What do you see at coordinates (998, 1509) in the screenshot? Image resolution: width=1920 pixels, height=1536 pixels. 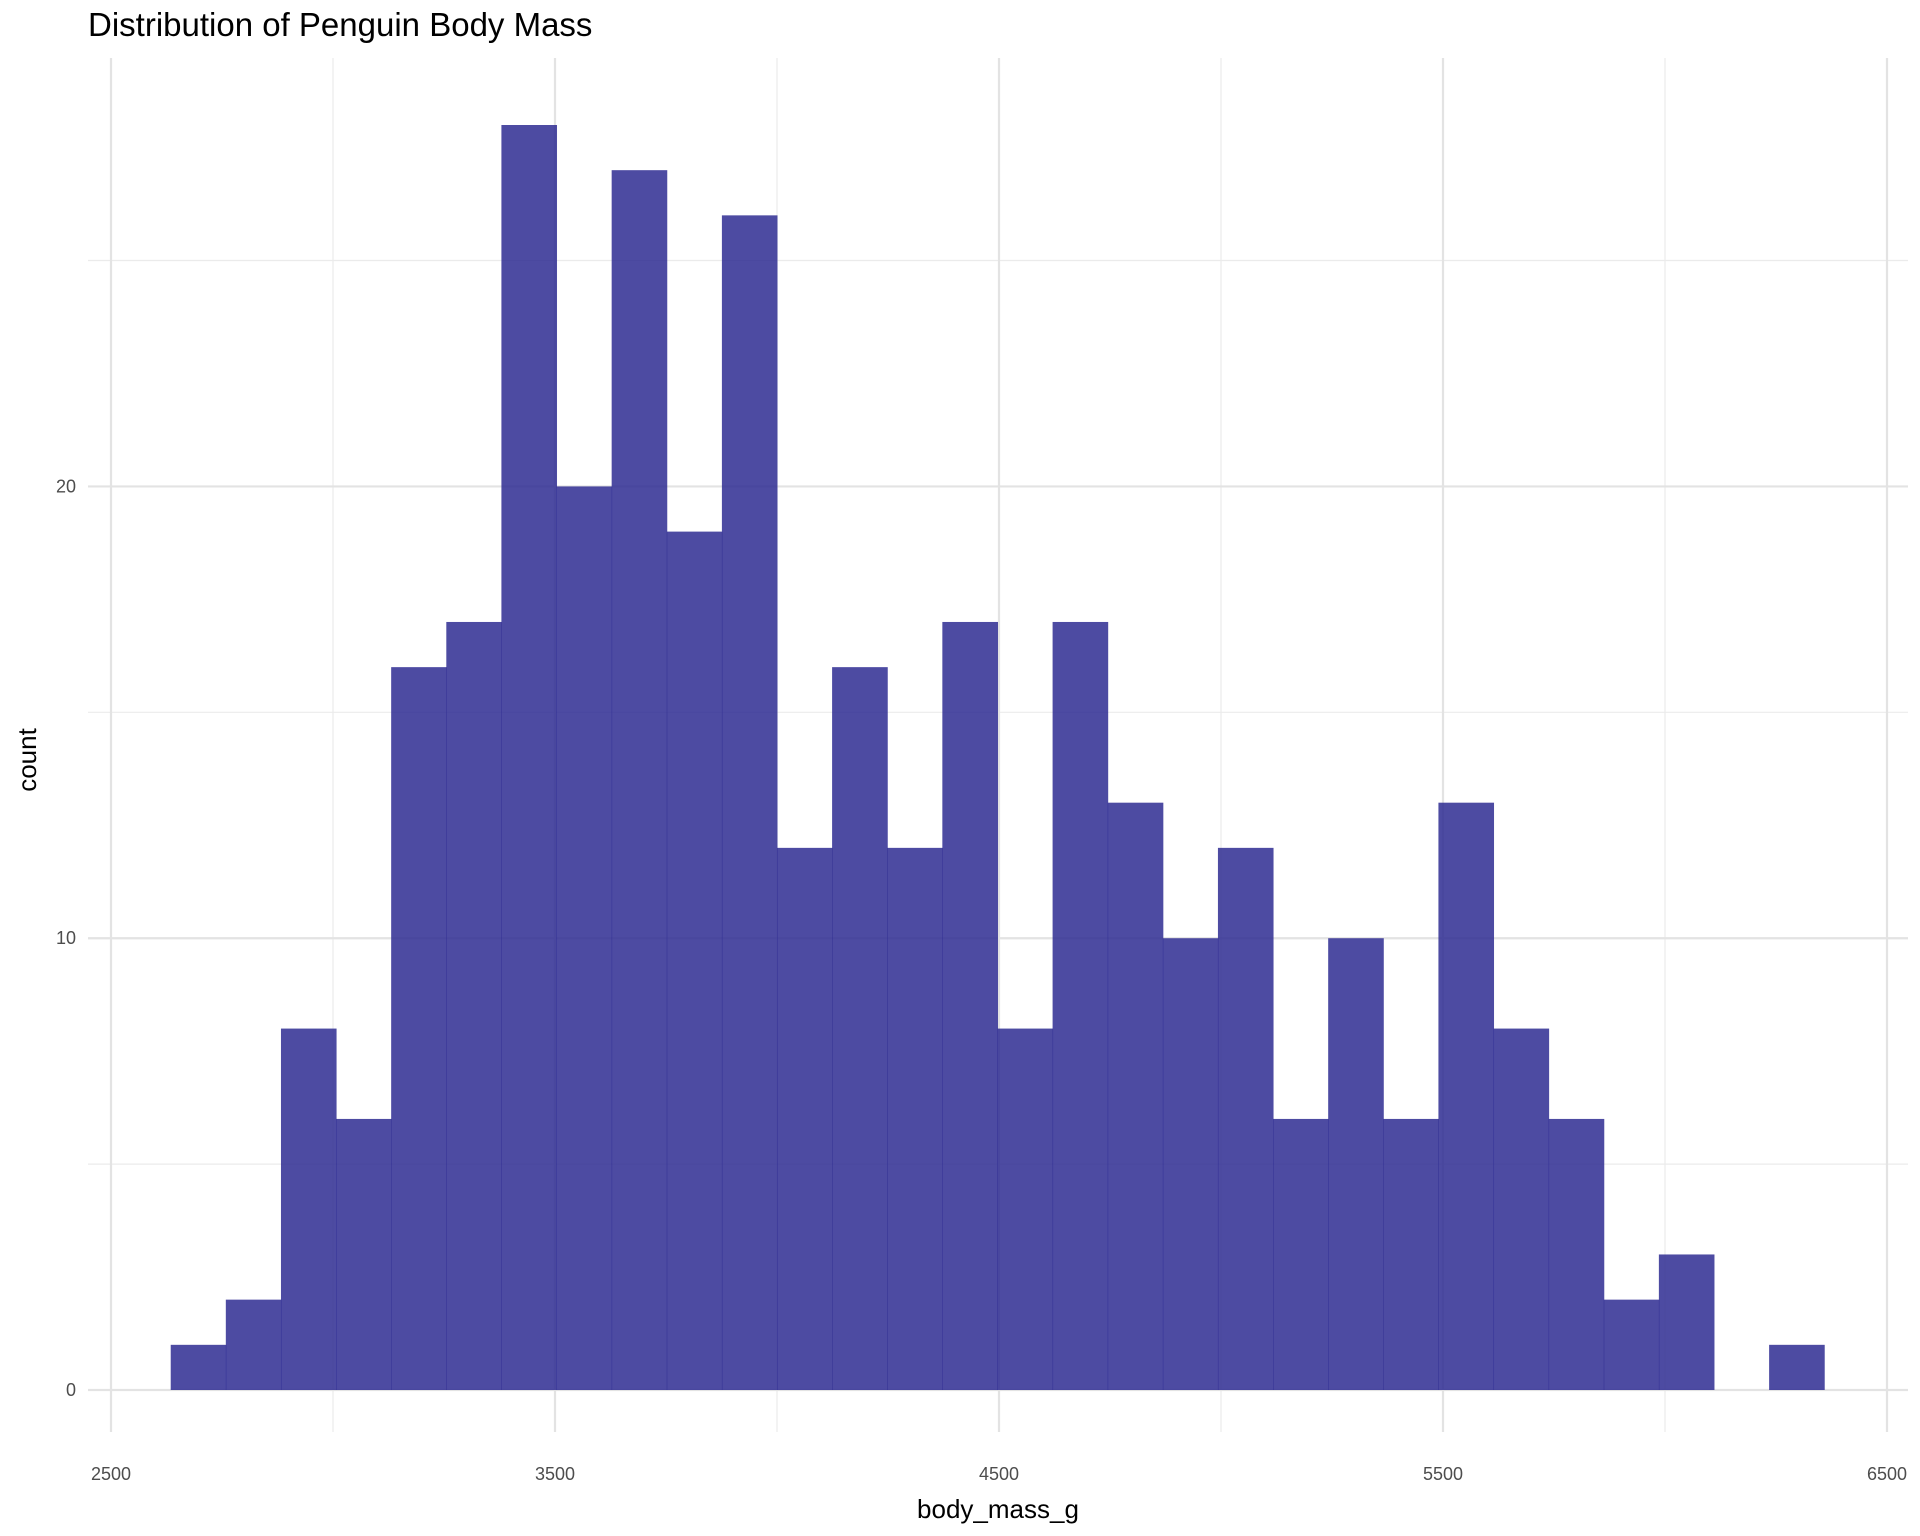 I see `x-axis-title: body_mass_g` at bounding box center [998, 1509].